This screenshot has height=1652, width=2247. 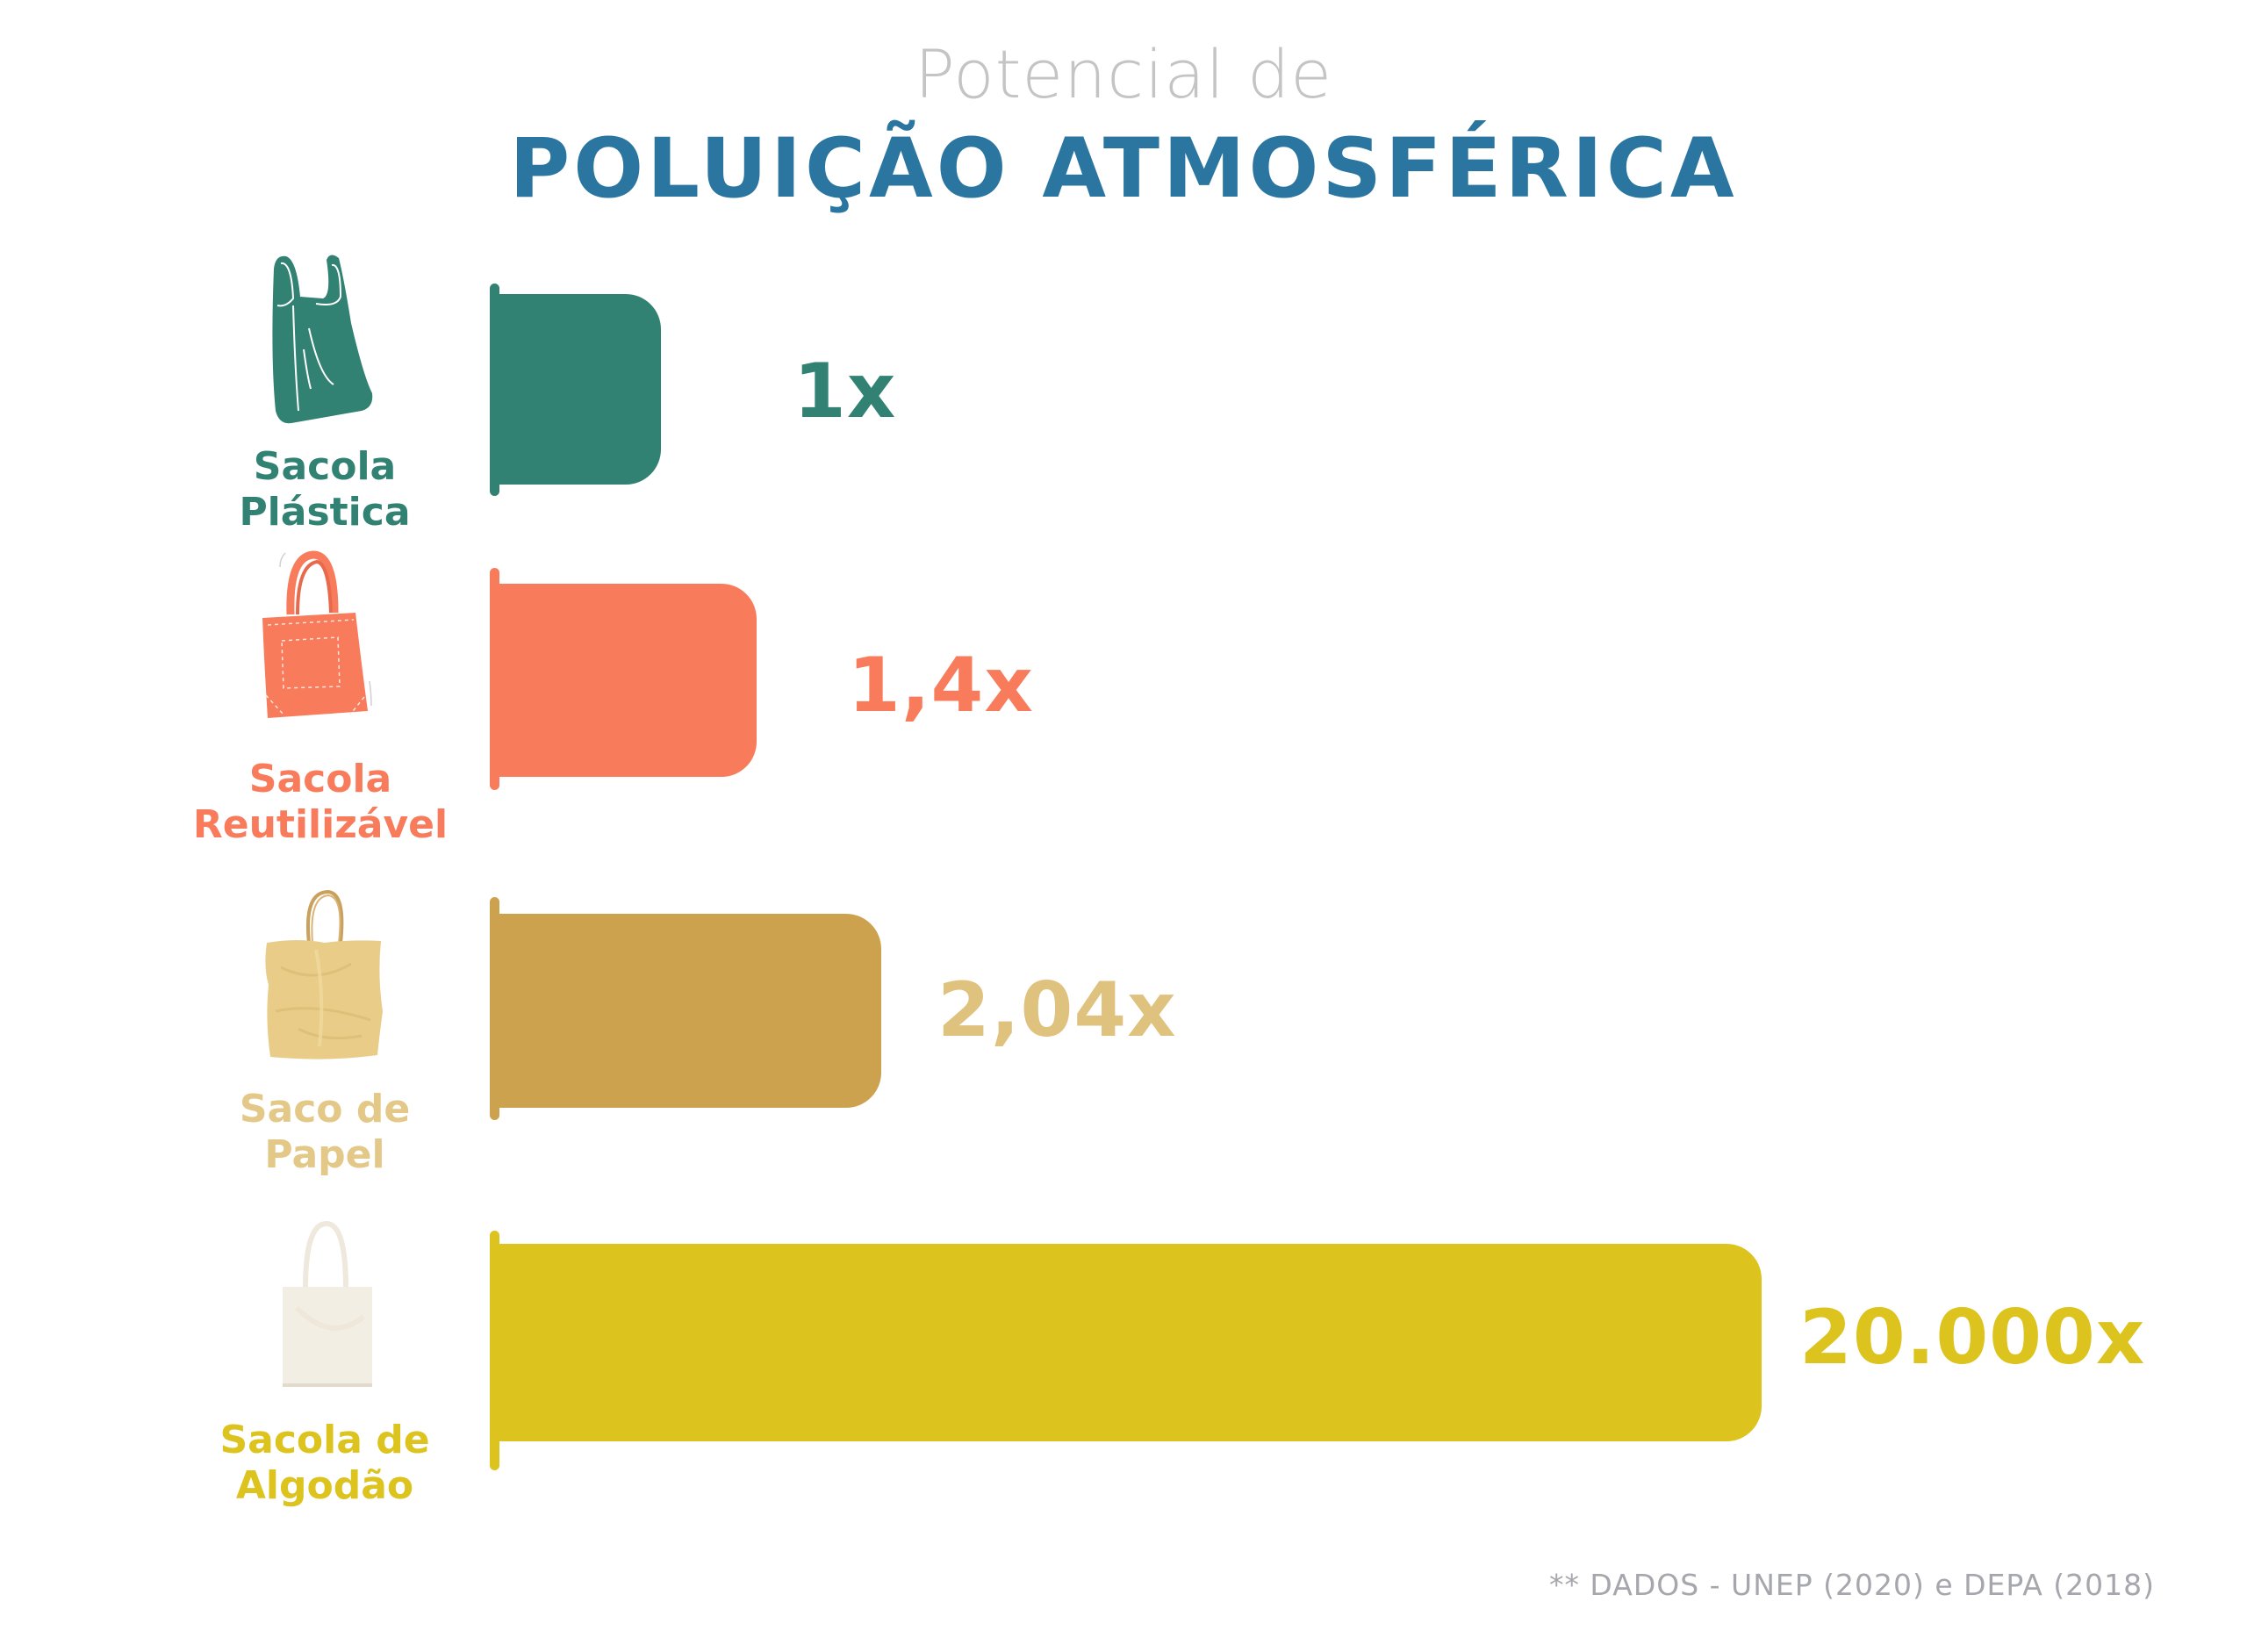 I want to click on bar-paper, so click(x=687, y=1011).